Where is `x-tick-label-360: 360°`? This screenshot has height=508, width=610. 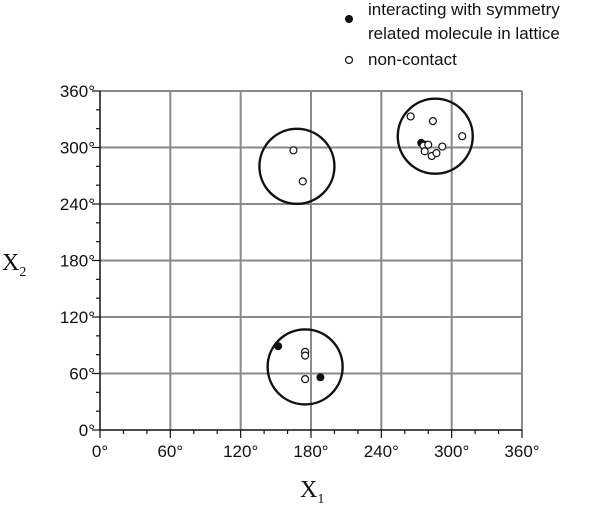
x-tick-label-360: 360° is located at coordinates (521, 451).